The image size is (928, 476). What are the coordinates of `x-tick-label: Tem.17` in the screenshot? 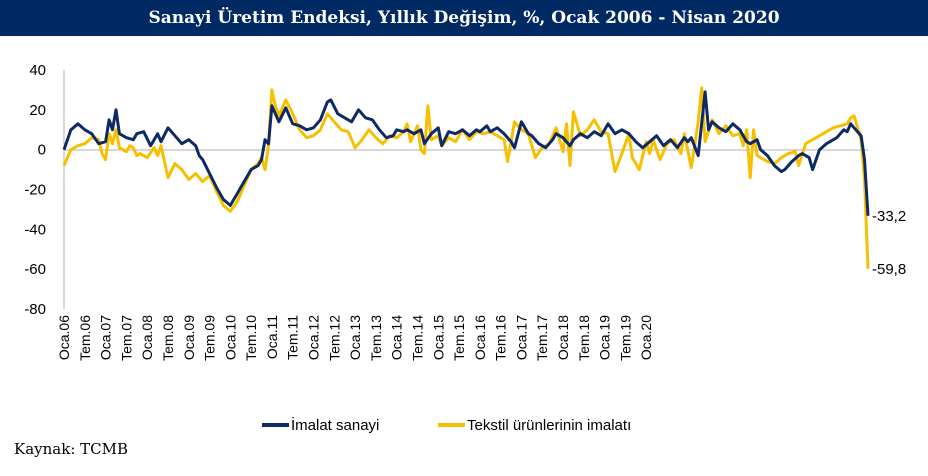 It's located at (542, 338).